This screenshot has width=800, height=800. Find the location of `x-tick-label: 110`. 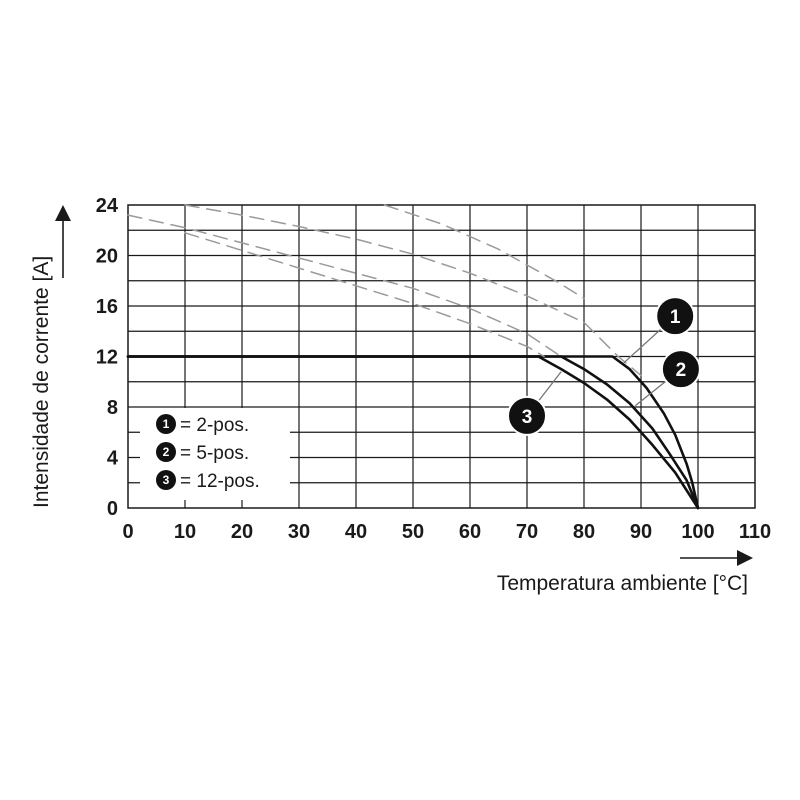

x-tick-label: 110 is located at coordinates (755, 532).